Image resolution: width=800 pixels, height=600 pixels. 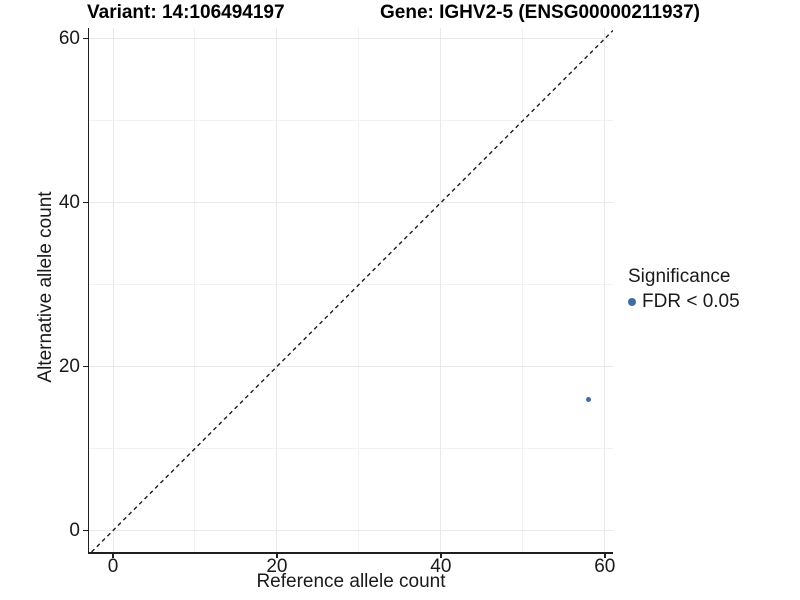 I want to click on legend-item-label: FDR < 0.05, so click(x=691, y=301).